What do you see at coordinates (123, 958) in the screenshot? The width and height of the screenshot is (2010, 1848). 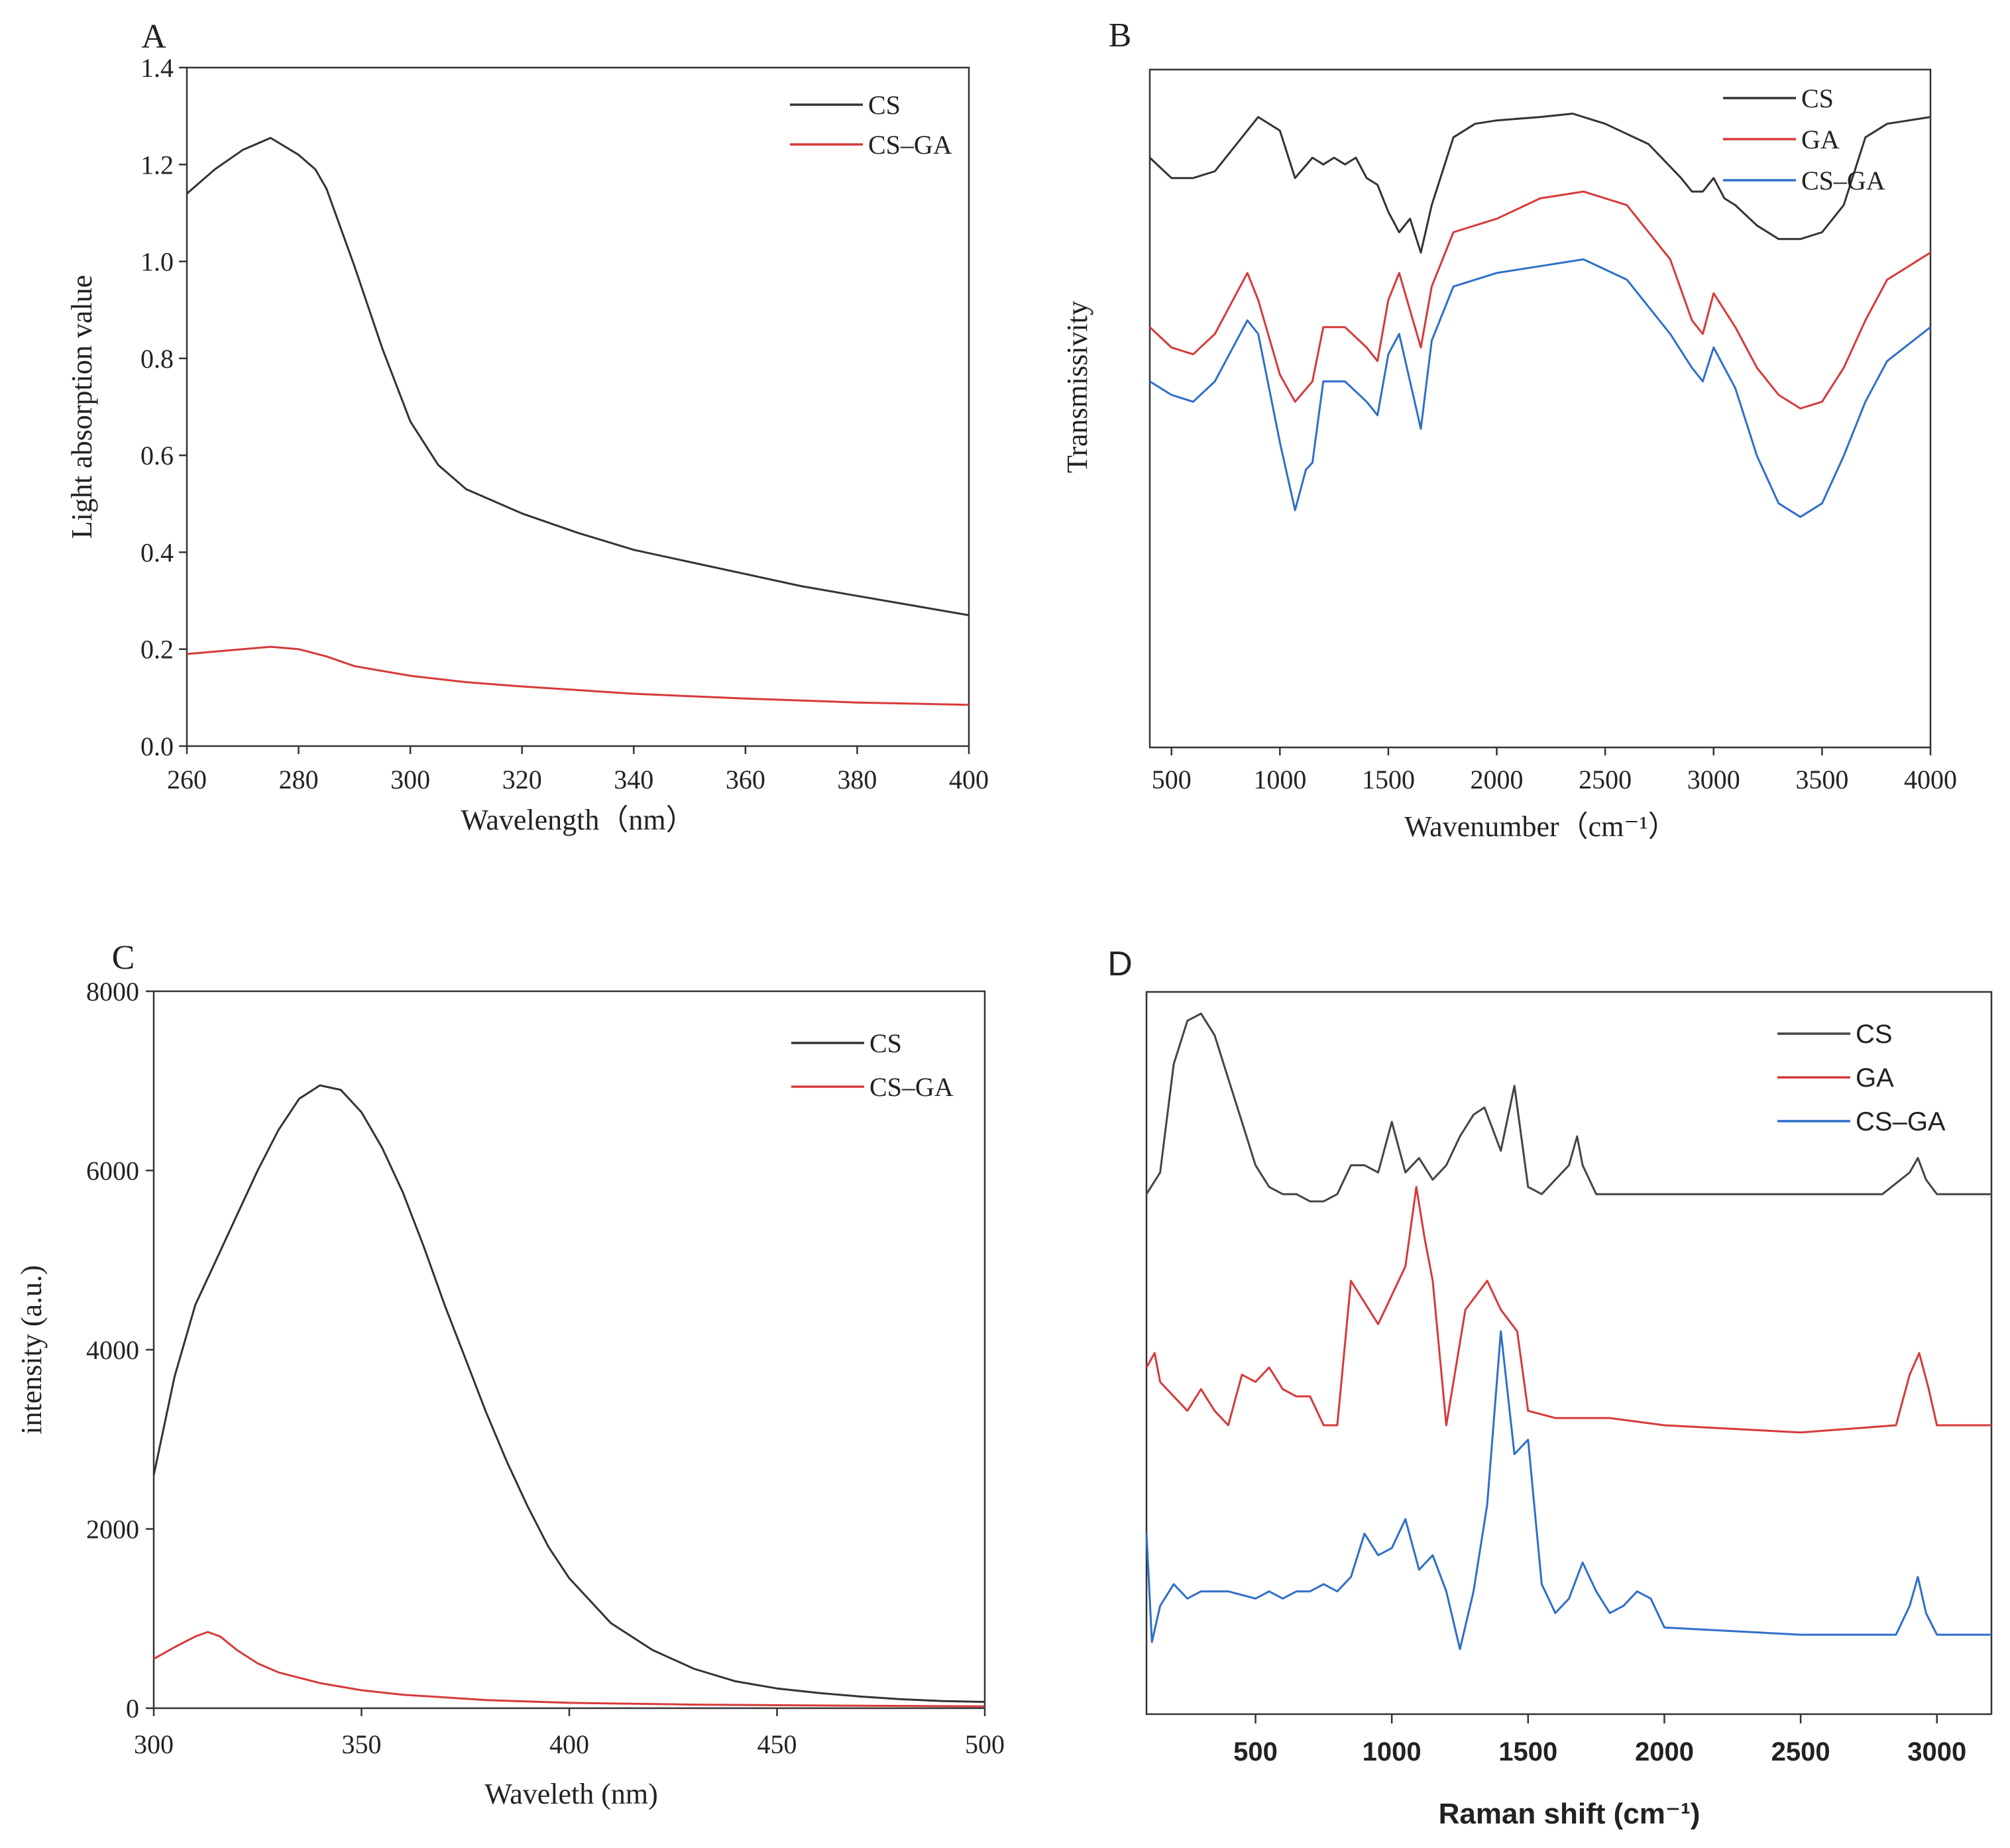 I see `panel-letter: C` at bounding box center [123, 958].